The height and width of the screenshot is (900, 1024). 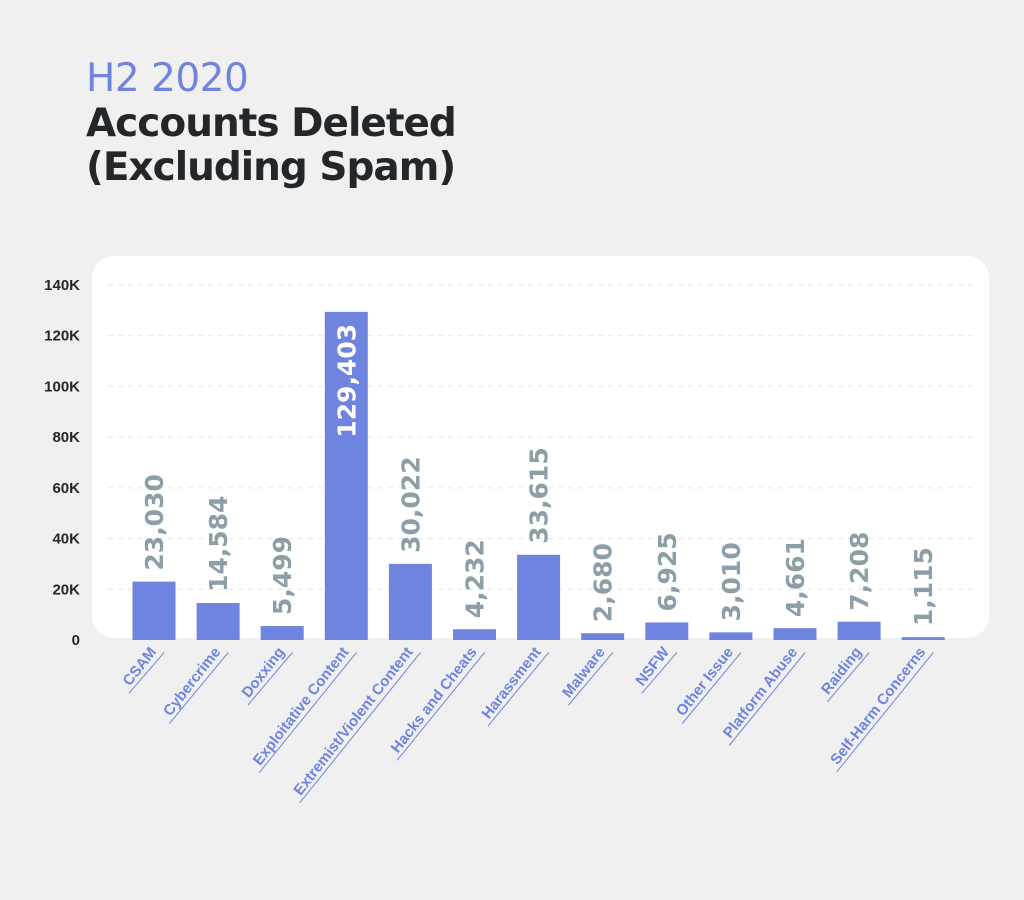 I want to click on y-tick-label: 120K, so click(x=62, y=336).